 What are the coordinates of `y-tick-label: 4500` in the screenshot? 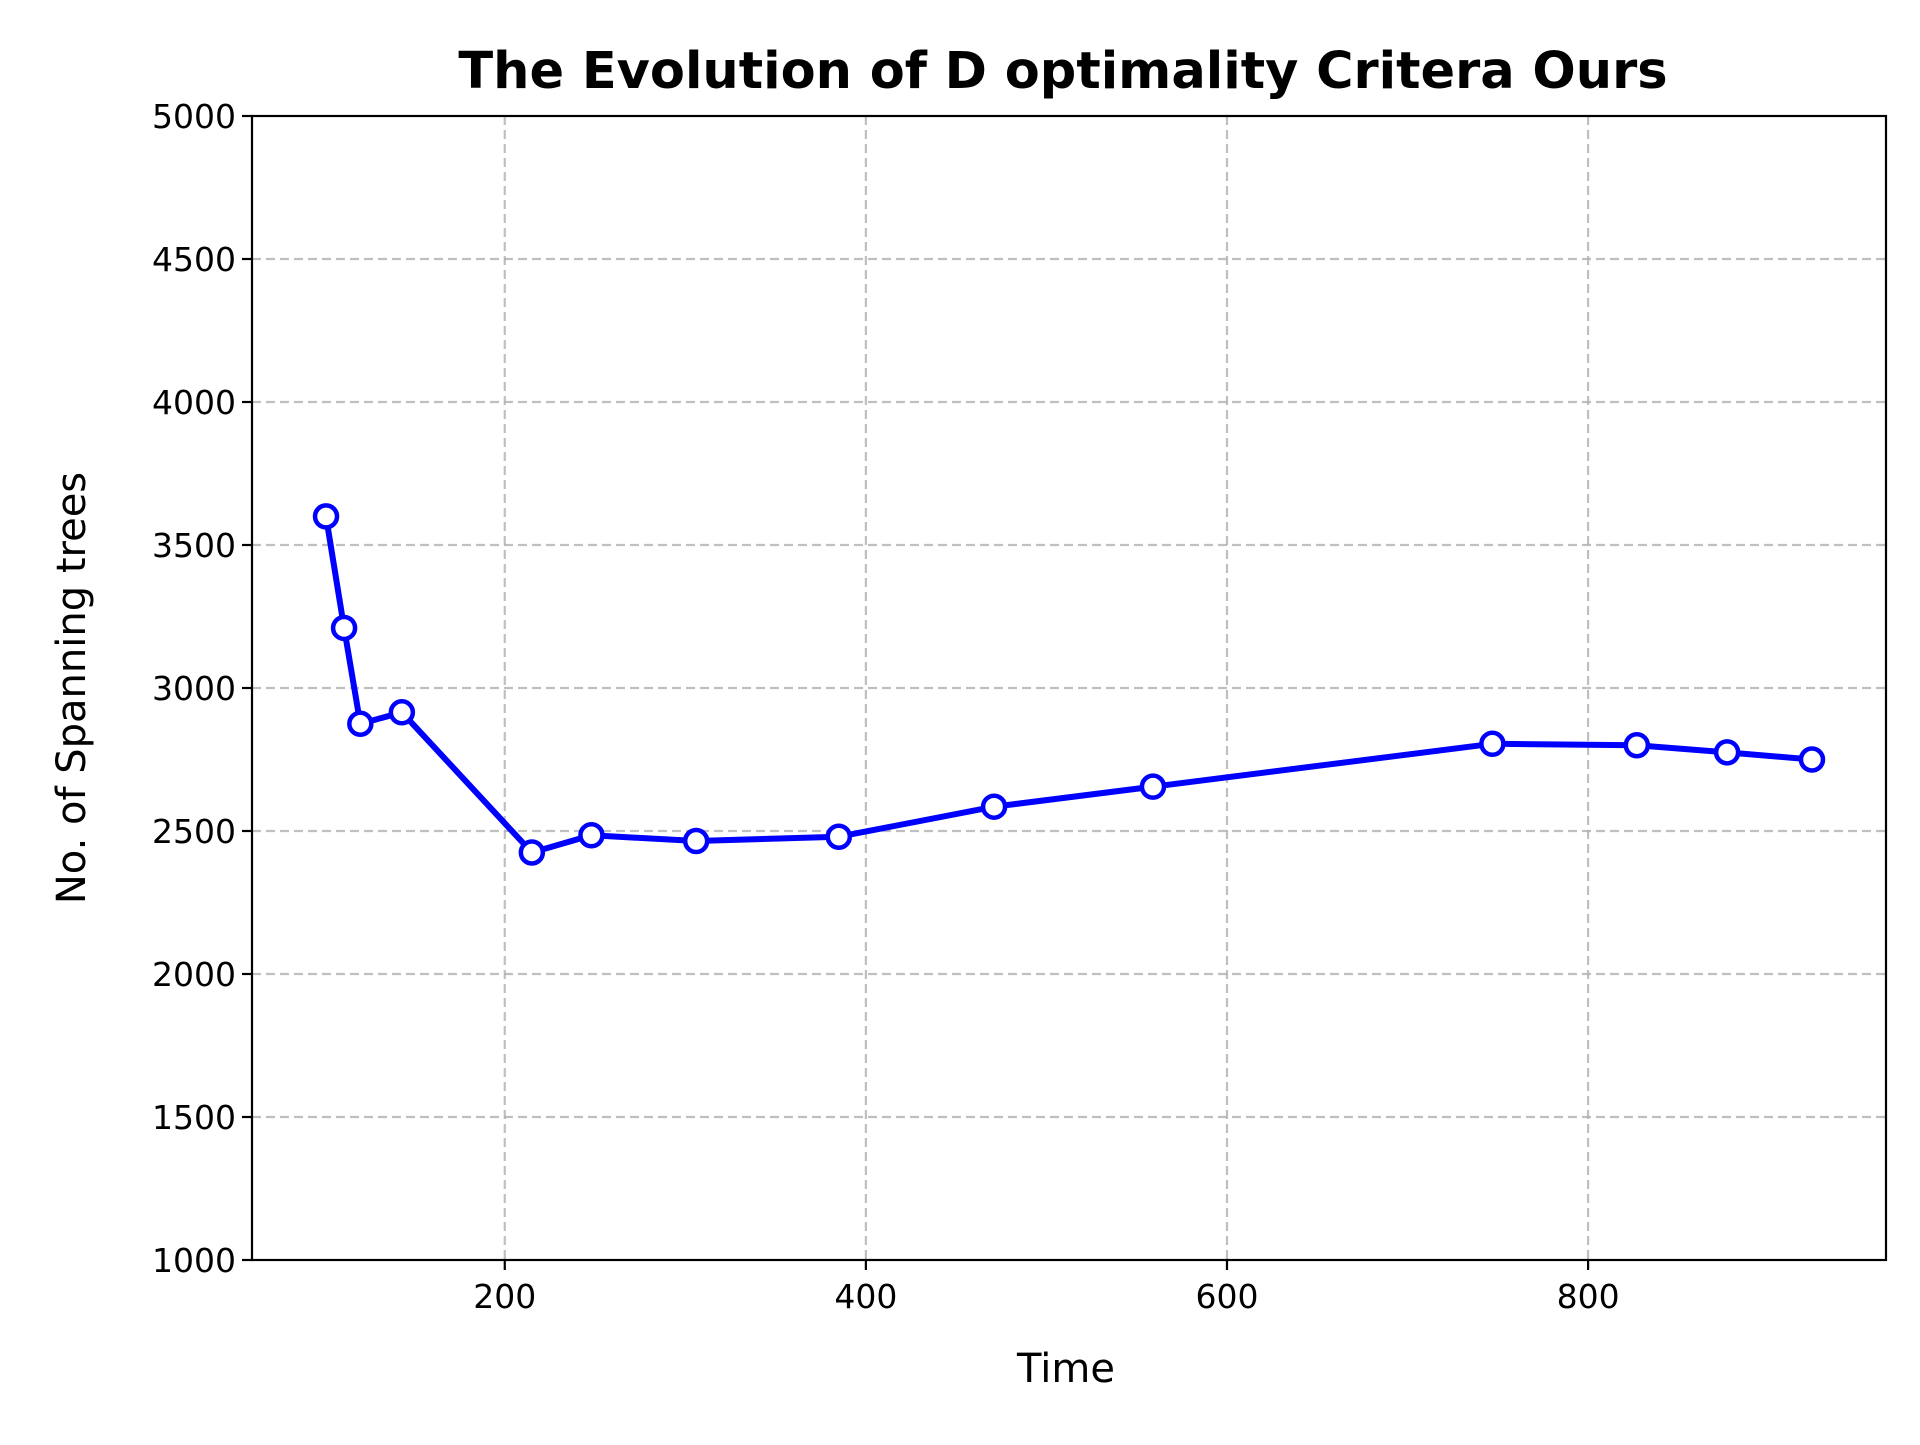 It's located at (194, 259).